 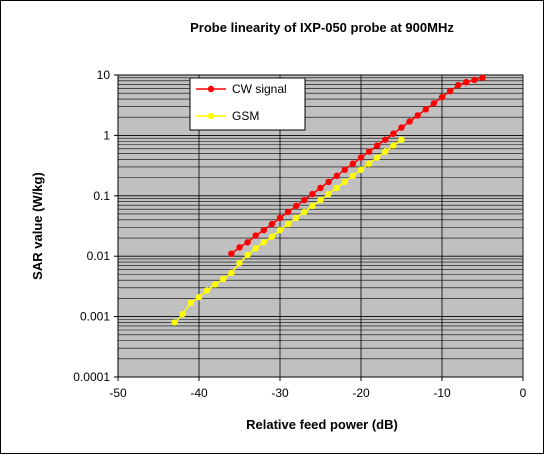 What do you see at coordinates (99, 256) in the screenshot?
I see `y-tick-label: 0.01` at bounding box center [99, 256].